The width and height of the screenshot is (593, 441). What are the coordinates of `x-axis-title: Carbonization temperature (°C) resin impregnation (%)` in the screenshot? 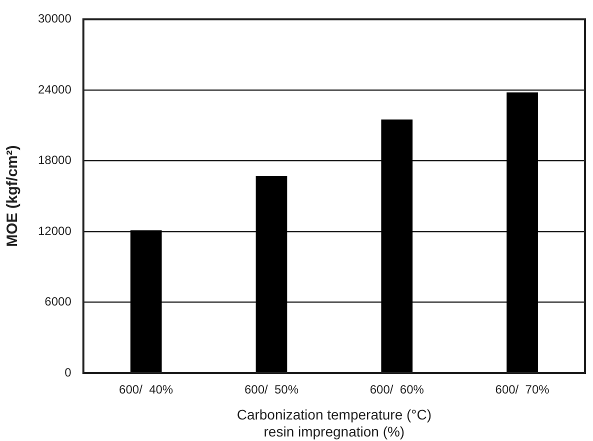 It's located at (334, 423).